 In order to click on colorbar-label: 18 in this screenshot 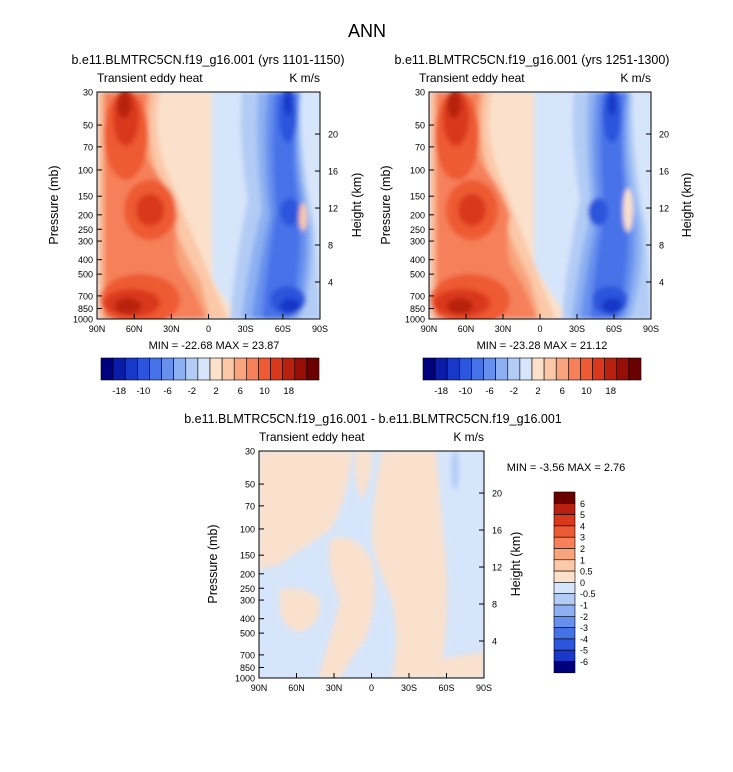, I will do `click(288, 391)`.